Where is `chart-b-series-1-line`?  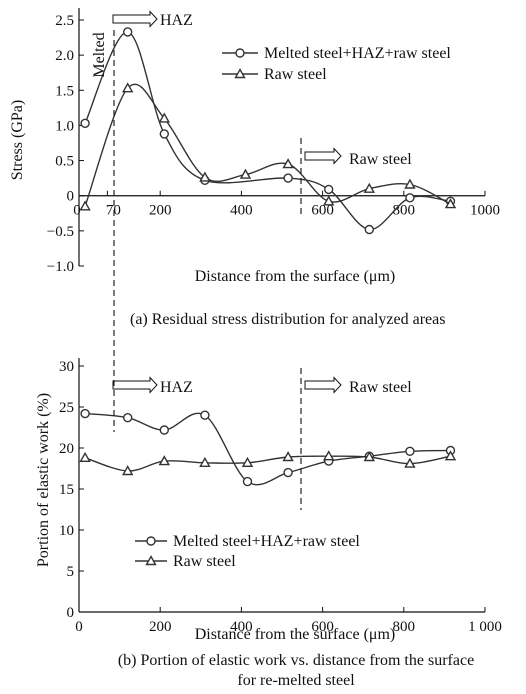
chart-b-series-1-line is located at coordinates (268, 449).